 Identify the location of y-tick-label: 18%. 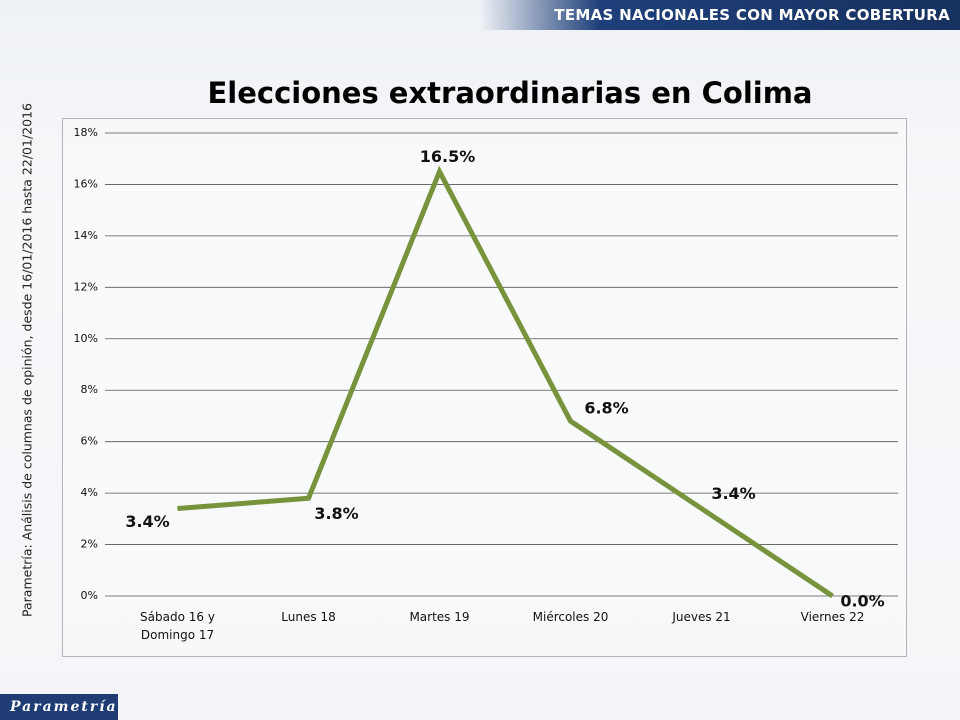
(86, 132).